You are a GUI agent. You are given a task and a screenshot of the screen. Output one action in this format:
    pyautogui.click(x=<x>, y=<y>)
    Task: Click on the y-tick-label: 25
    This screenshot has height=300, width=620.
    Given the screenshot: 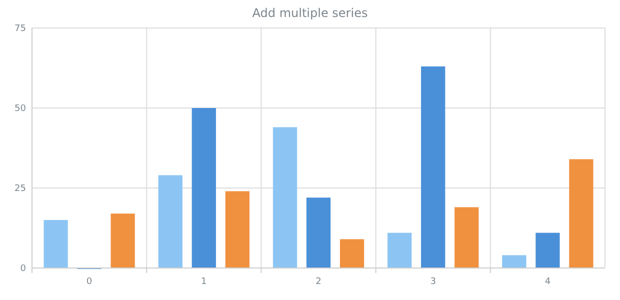 What is the action you would take?
    pyautogui.click(x=20, y=189)
    